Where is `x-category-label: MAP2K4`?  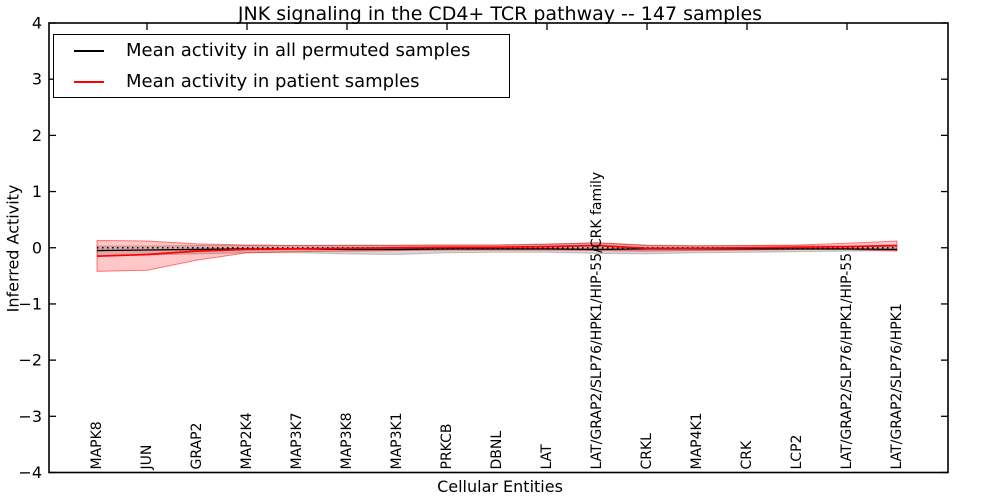 x-category-label: MAP2K4 is located at coordinates (247, 440).